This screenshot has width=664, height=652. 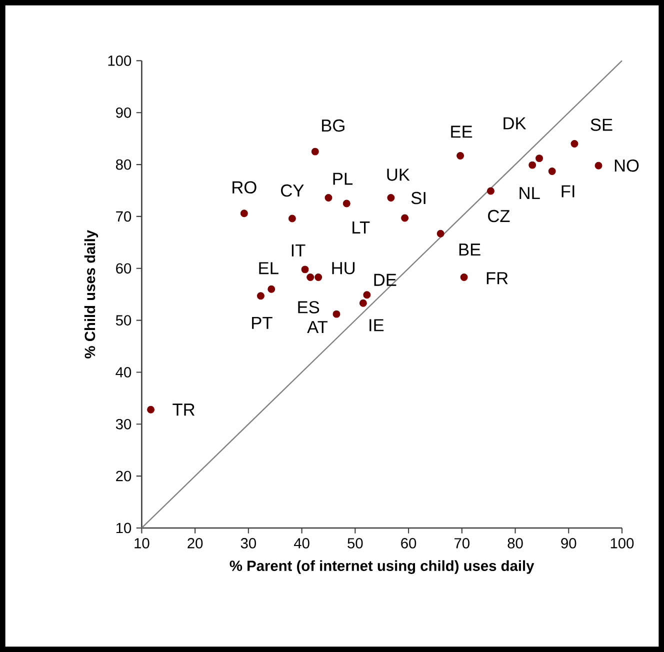 I want to click on data-label: EL, so click(x=268, y=268).